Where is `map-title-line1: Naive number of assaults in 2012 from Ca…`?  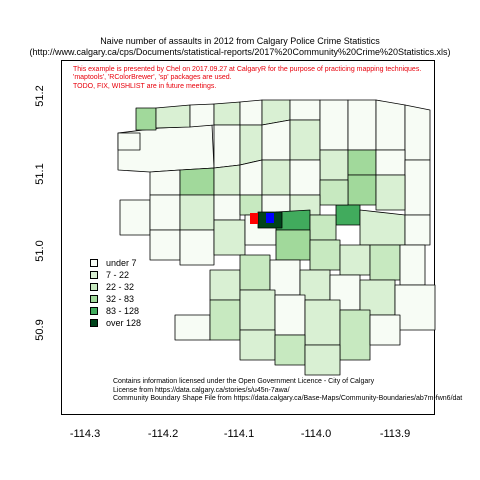 map-title-line1: Naive number of assaults in 2012 from Ca… is located at coordinates (240, 41).